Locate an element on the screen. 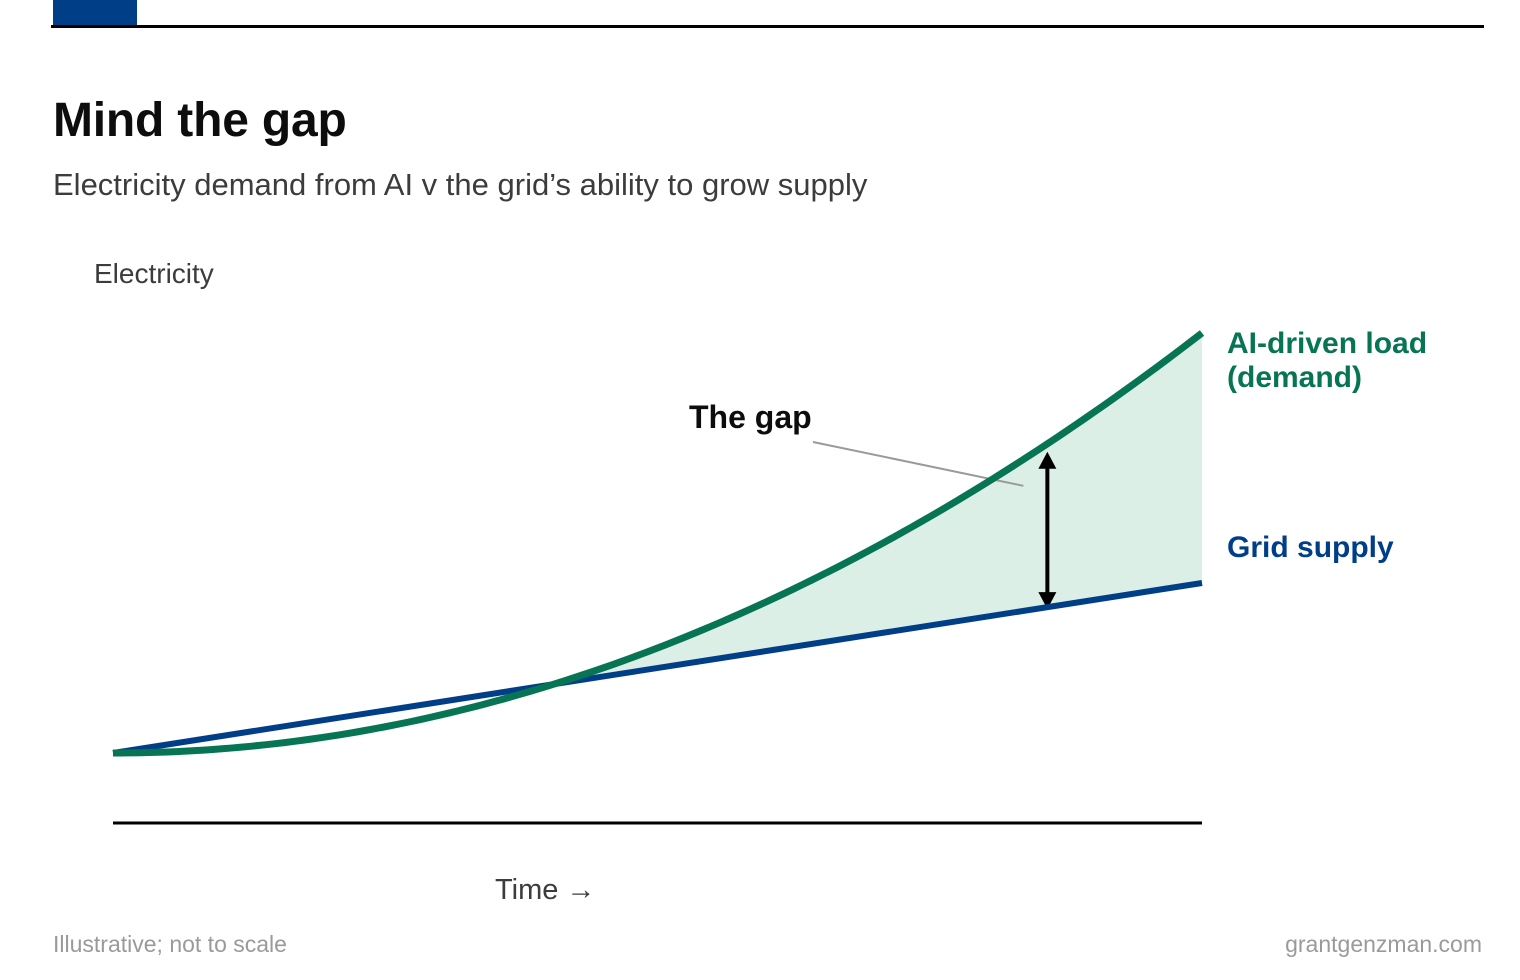 The width and height of the screenshot is (1520, 980). x-axis-label: Time → is located at coordinates (545, 890).